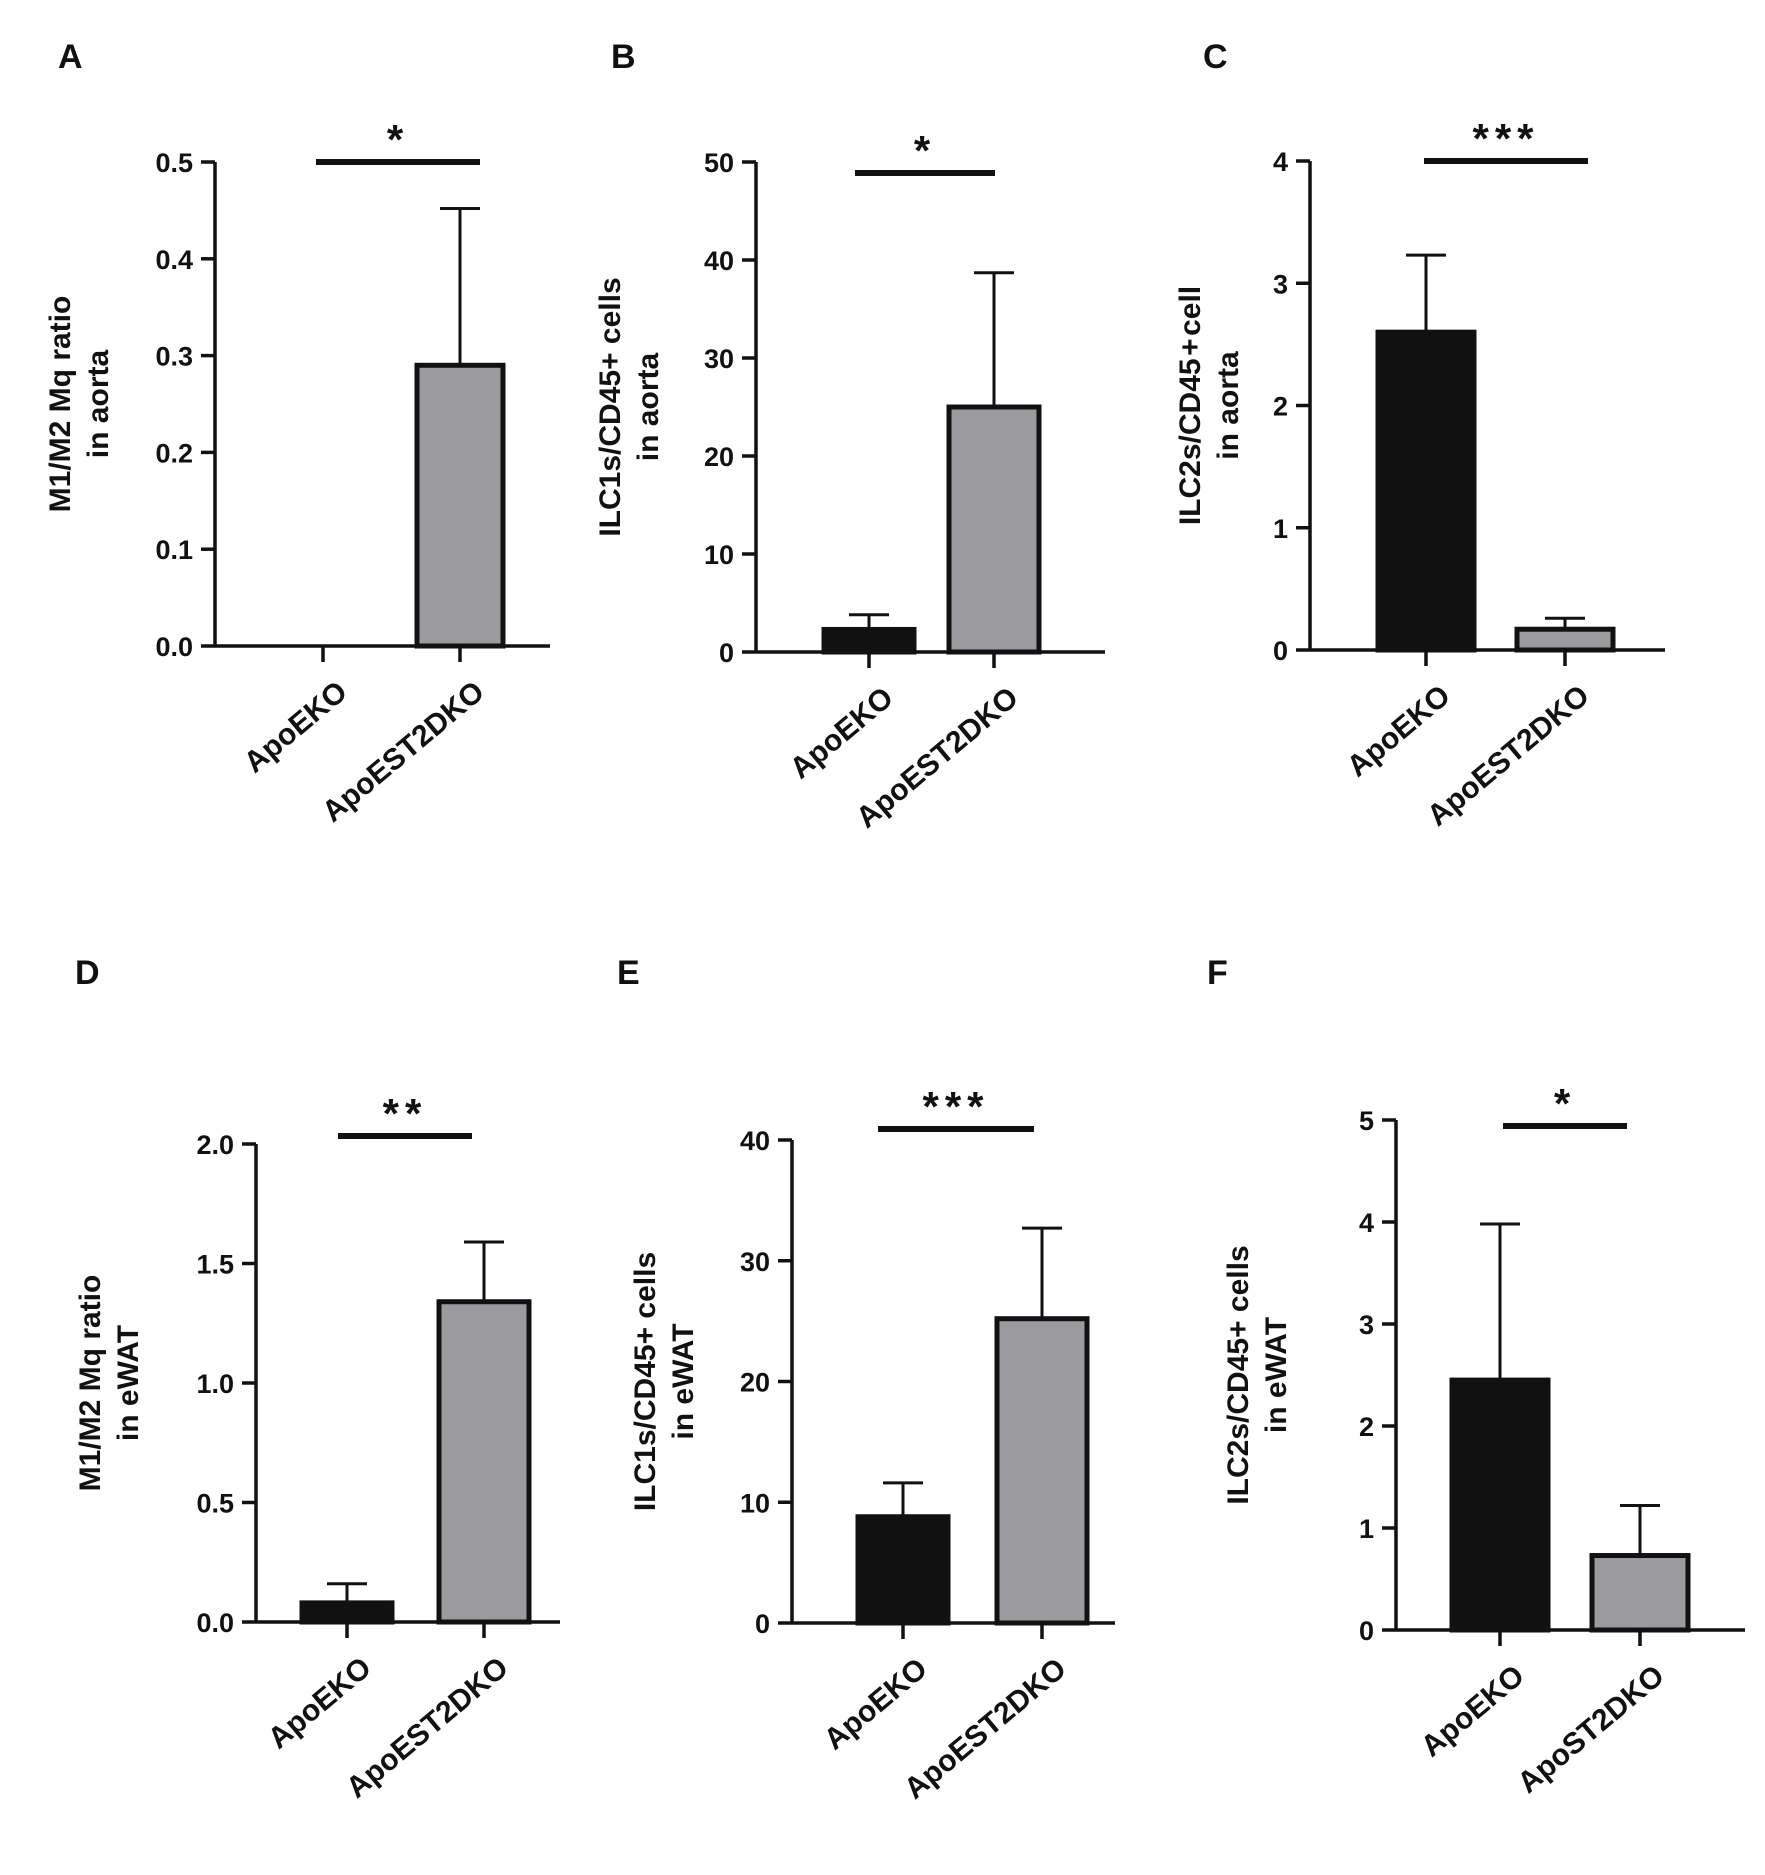 The height and width of the screenshot is (1875, 1765). Describe the element at coordinates (70, 57) in the screenshot. I see `panel-label: A` at that location.